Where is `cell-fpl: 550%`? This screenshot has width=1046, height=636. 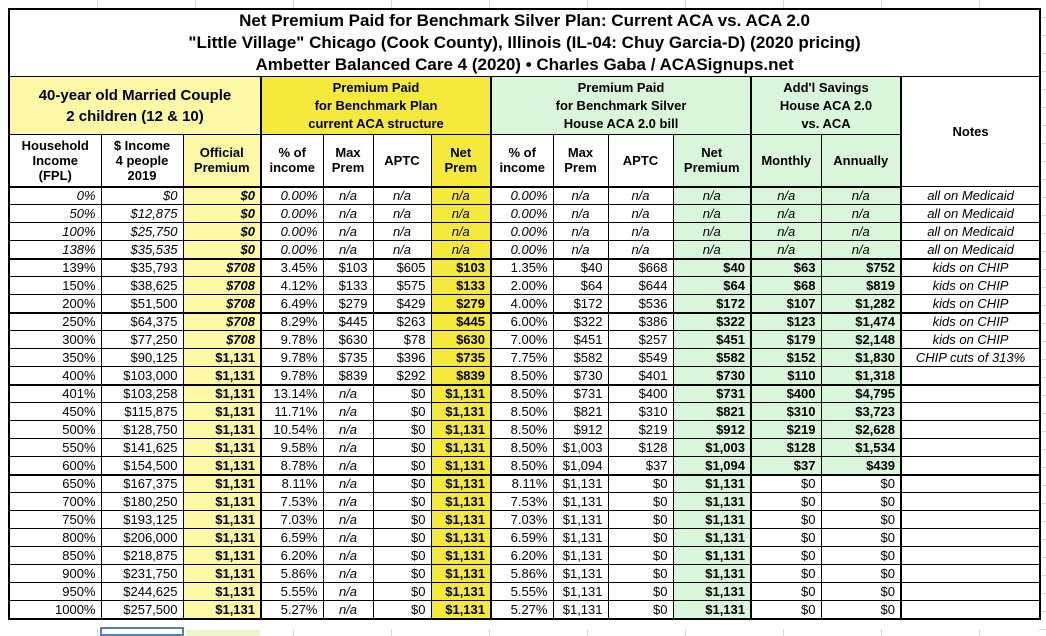 cell-fpl: 550% is located at coordinates (55, 447).